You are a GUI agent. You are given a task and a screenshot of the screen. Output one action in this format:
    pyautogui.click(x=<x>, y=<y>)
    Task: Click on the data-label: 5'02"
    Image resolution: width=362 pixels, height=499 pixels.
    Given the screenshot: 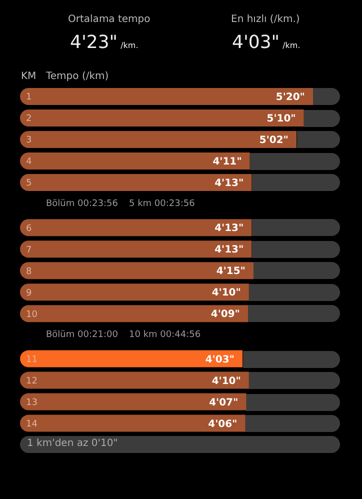 What is the action you would take?
    pyautogui.click(x=274, y=140)
    